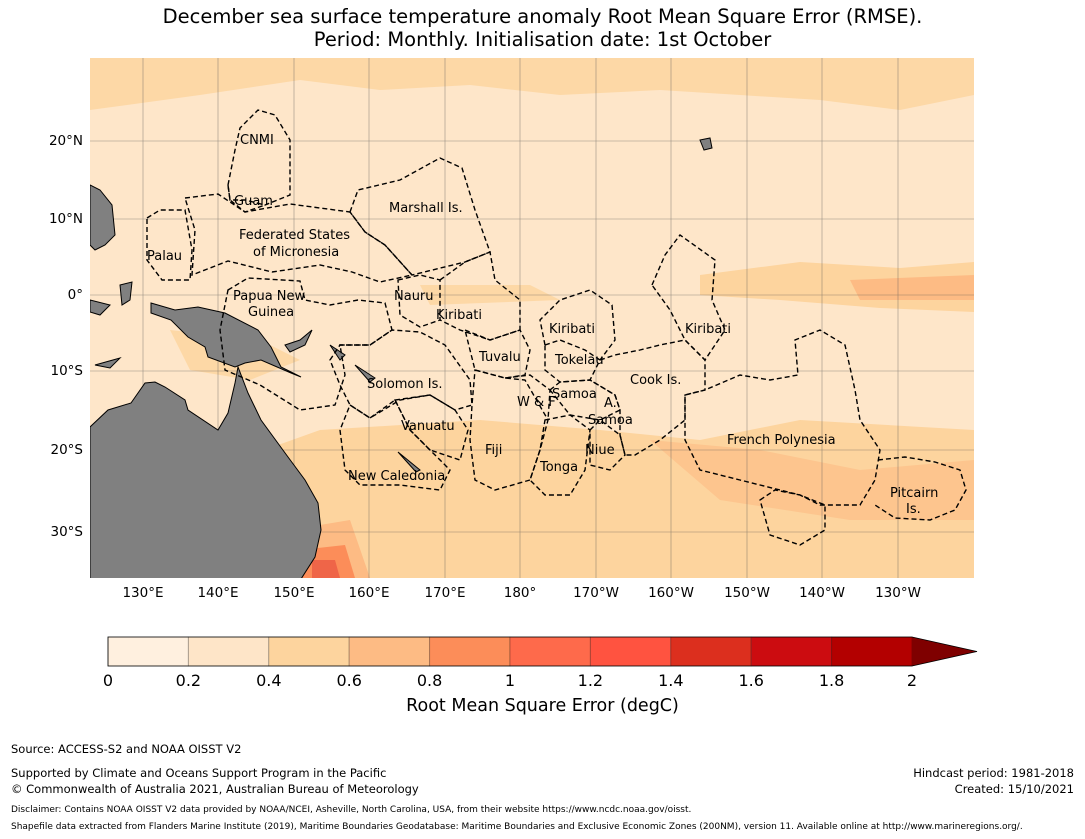  What do you see at coordinates (520, 593) in the screenshot?
I see `lon-tick: 180°` at bounding box center [520, 593].